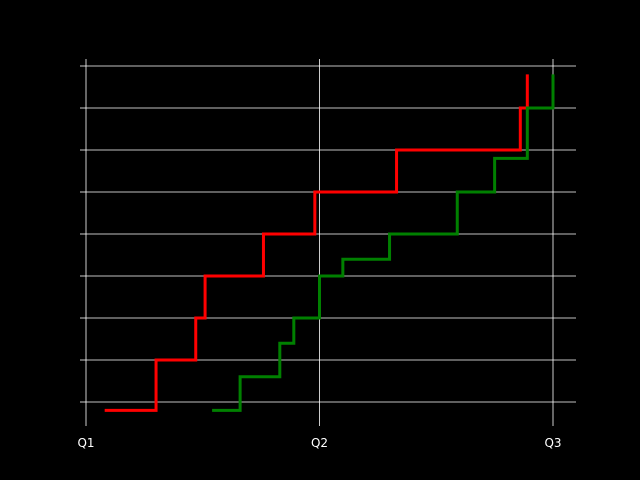  What do you see at coordinates (552, 443) in the screenshot?
I see `x-tick-label-2: Q3` at bounding box center [552, 443].